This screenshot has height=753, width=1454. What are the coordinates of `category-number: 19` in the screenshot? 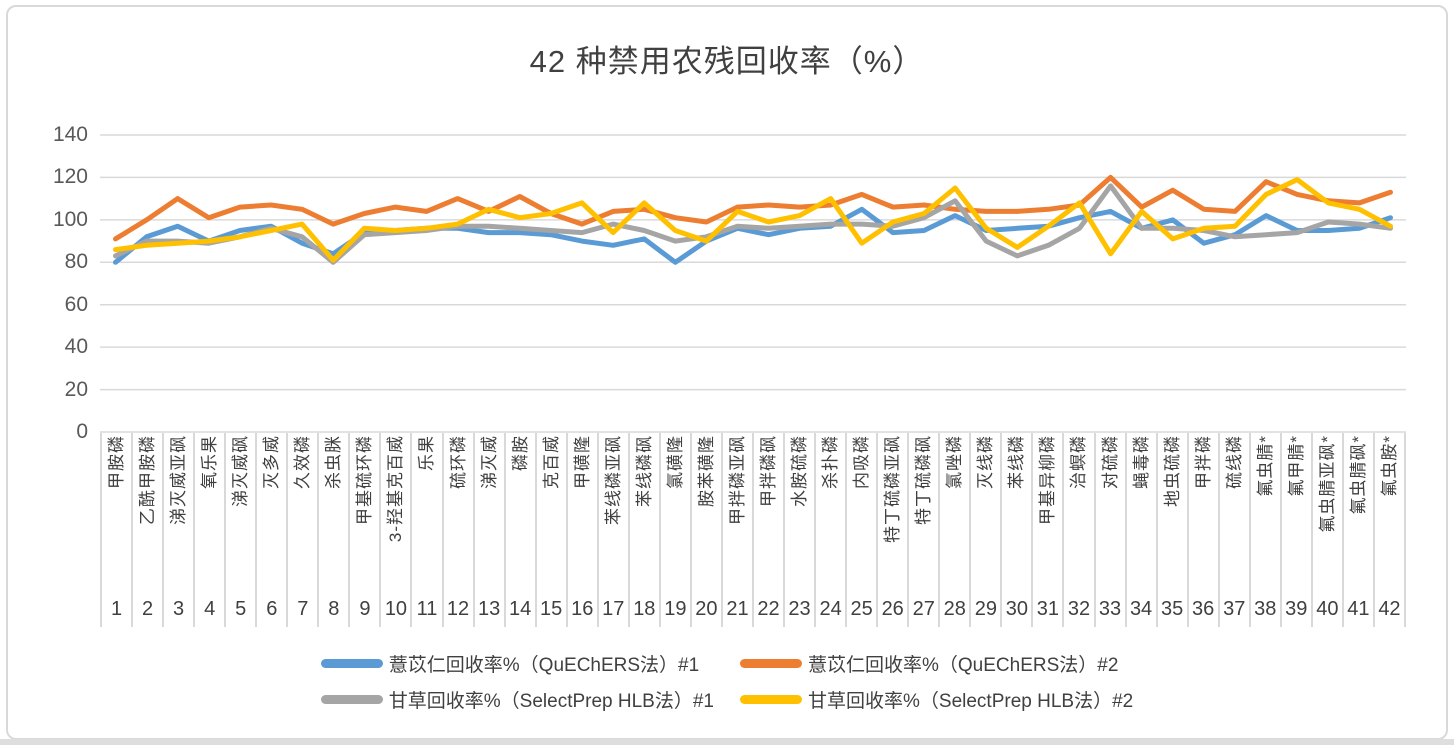 It's located at (675, 609).